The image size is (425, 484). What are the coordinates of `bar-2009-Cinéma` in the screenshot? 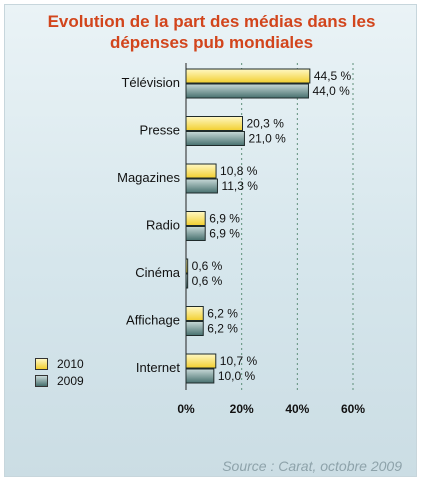 It's located at (187, 281).